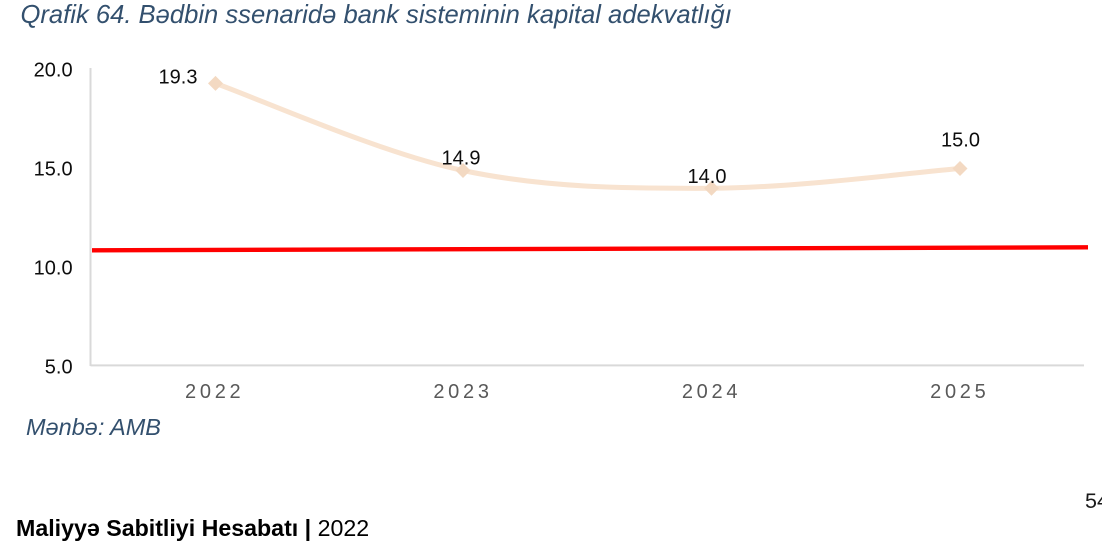 This screenshot has width=1102, height=552. I want to click on svg-text: 20.0, so click(53, 71).